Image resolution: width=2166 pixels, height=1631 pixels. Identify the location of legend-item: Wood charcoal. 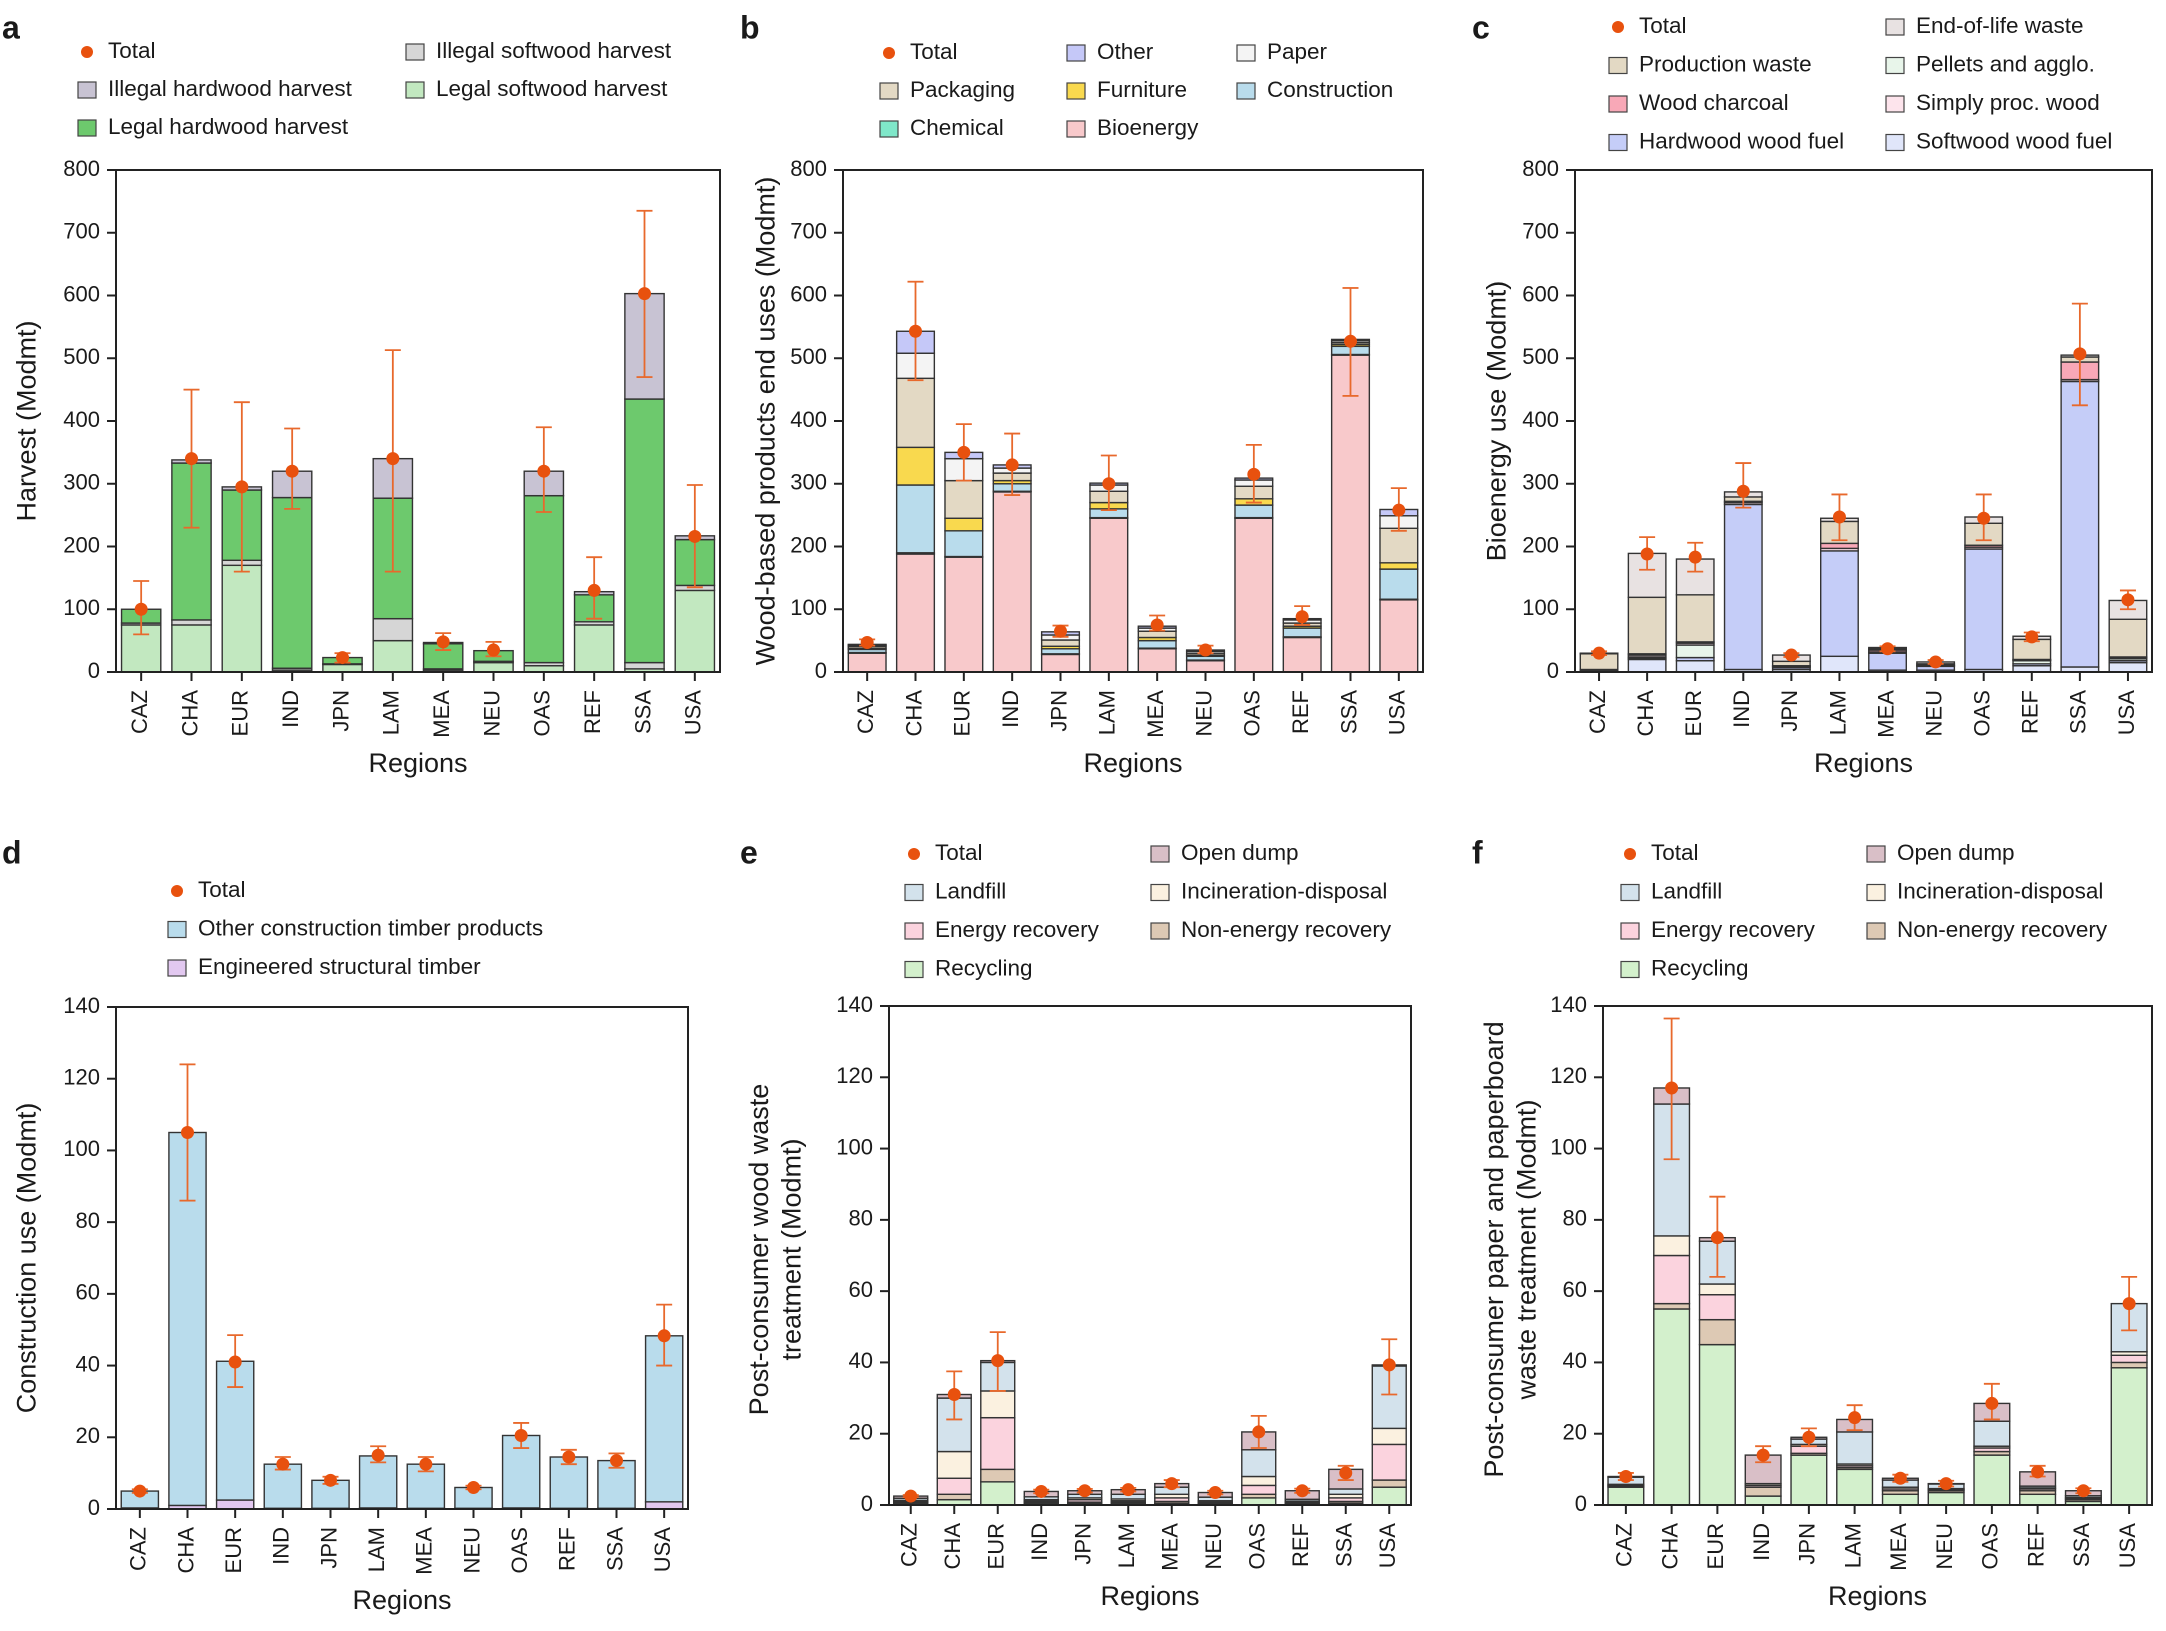
(1698, 102).